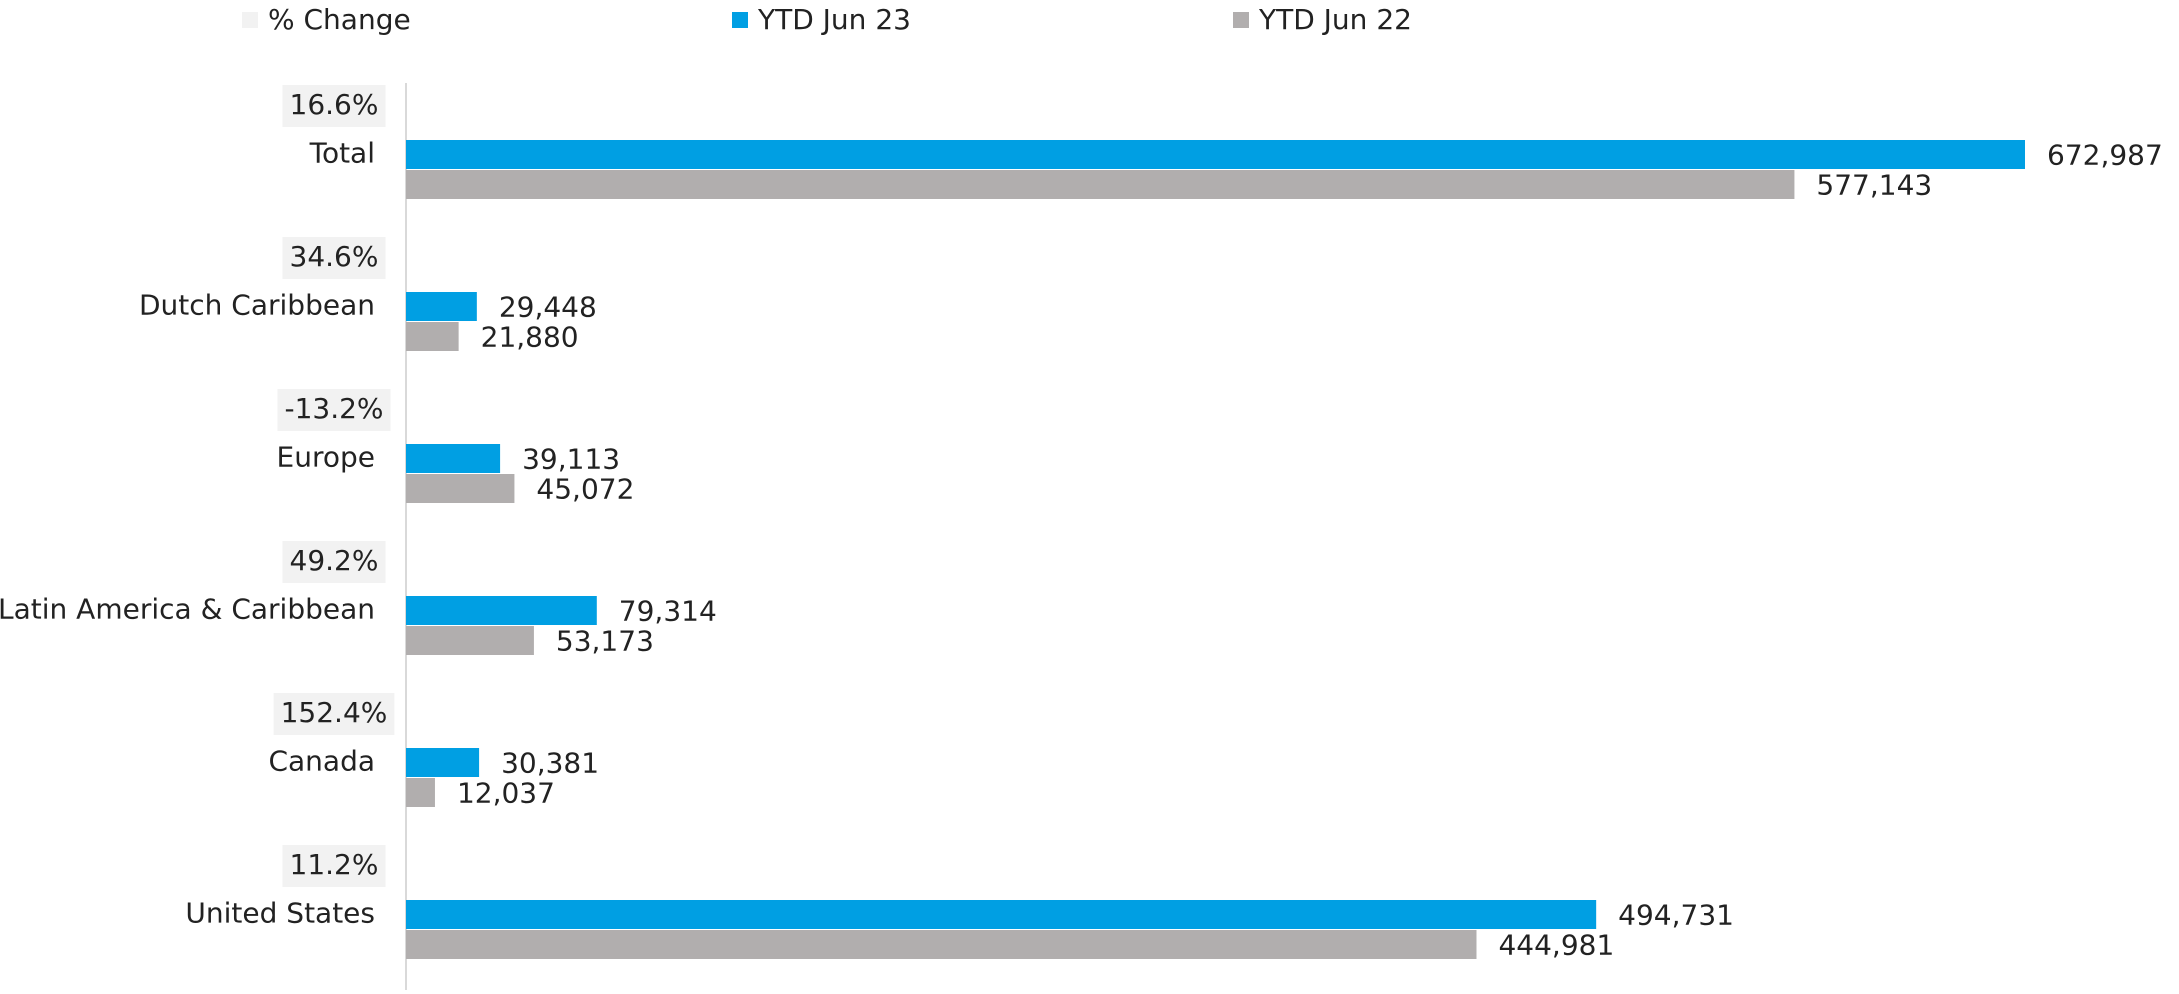 This screenshot has width=2179, height=994. I want to click on legend-label: % Change, so click(339, 19).